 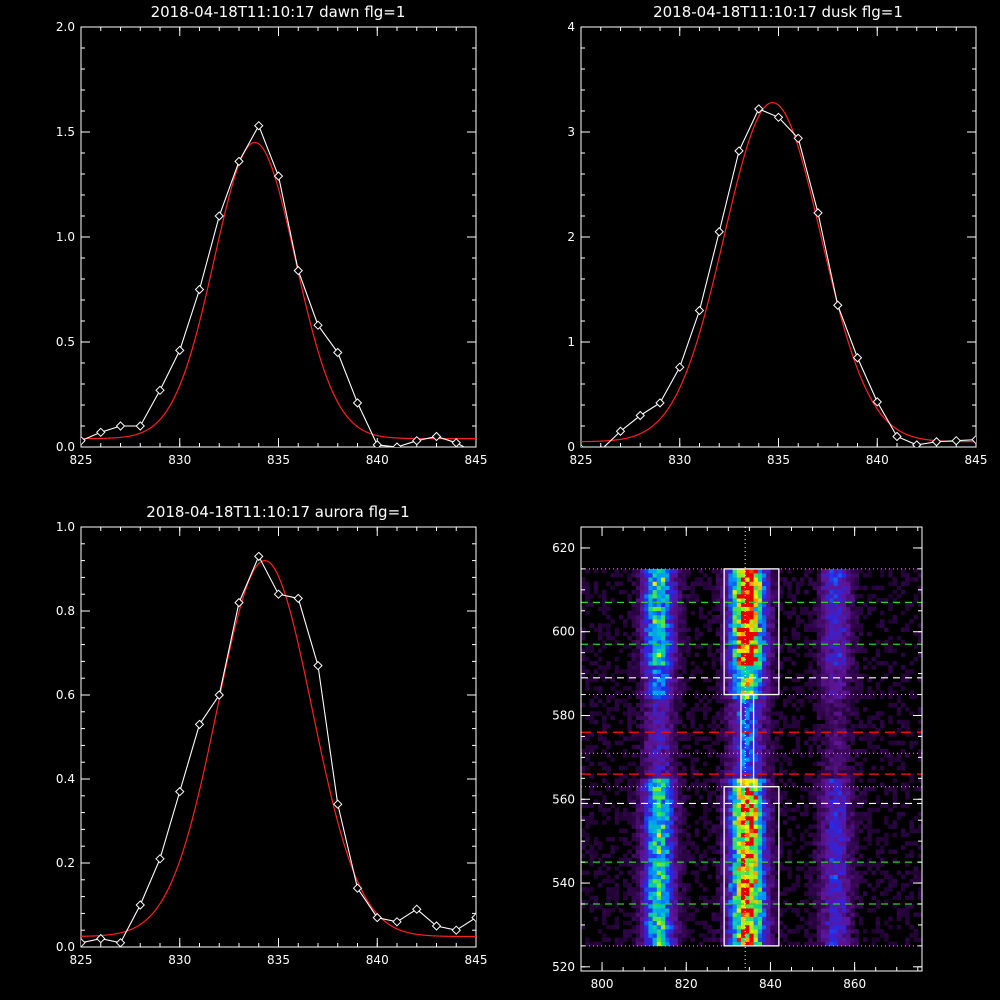 I want to click on y-tick-label: 0.5, so click(x=65, y=342).